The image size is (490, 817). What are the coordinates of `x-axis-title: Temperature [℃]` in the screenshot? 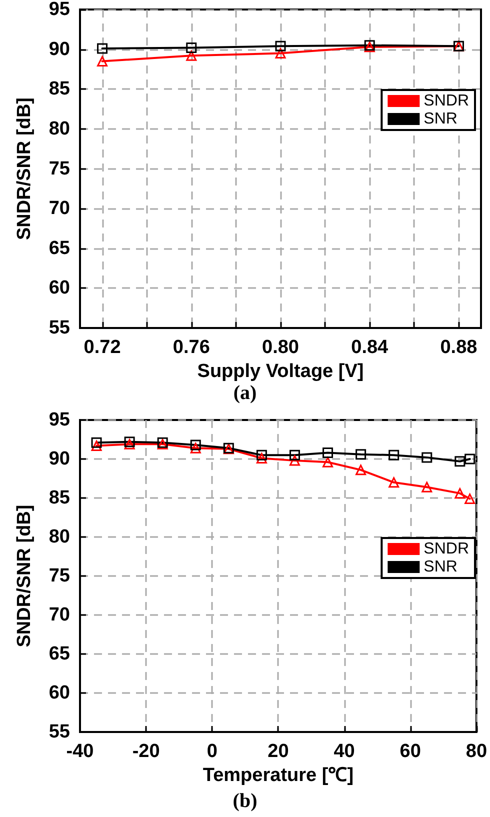 It's located at (278, 775).